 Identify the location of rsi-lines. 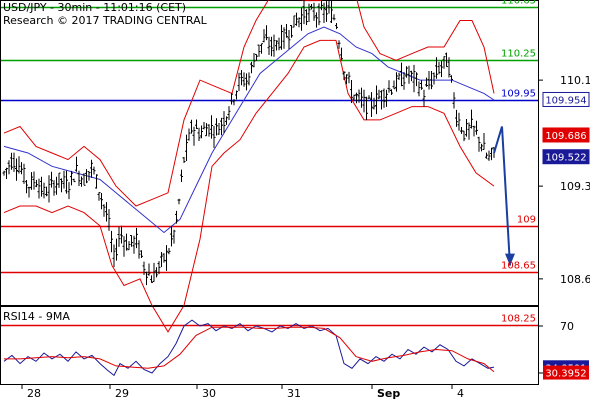
(249, 348).